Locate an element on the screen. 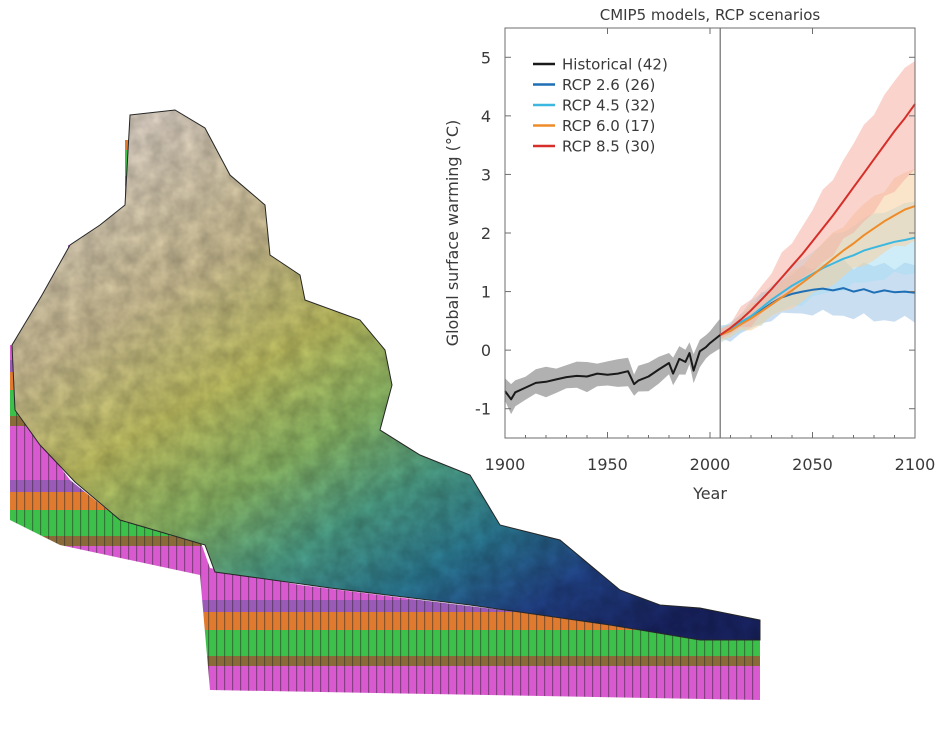 This screenshot has width=940, height=733. x-tick-label: 2100 is located at coordinates (915, 464).